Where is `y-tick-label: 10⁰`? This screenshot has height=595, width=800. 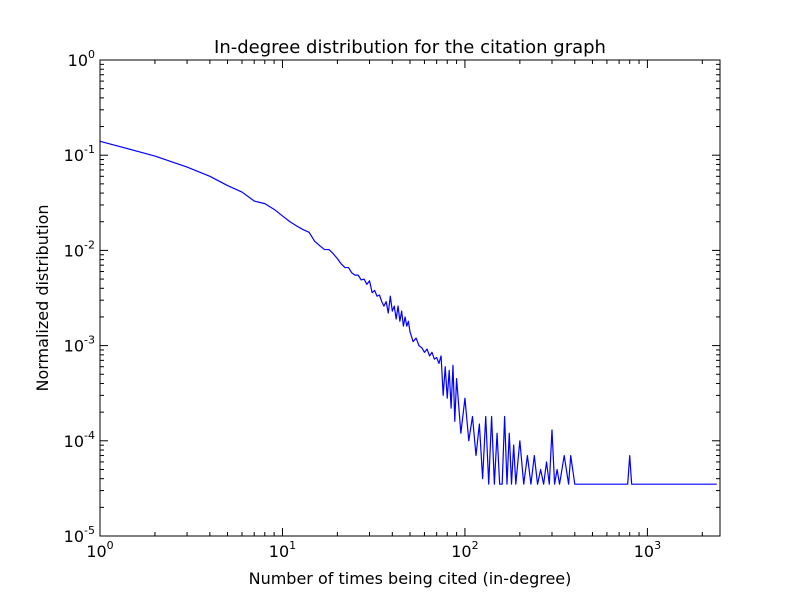
y-tick-label: 10⁰ is located at coordinates (81, 59).